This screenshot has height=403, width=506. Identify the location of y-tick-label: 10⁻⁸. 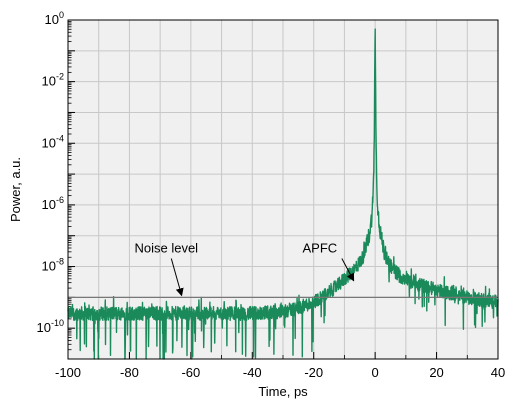
(53, 265).